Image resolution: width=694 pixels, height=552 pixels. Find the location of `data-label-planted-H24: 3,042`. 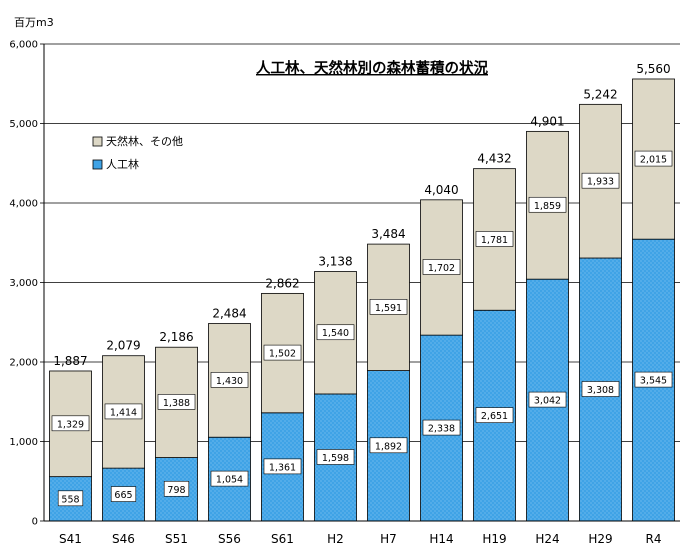

data-label-planted-H24: 3,042 is located at coordinates (547, 401).